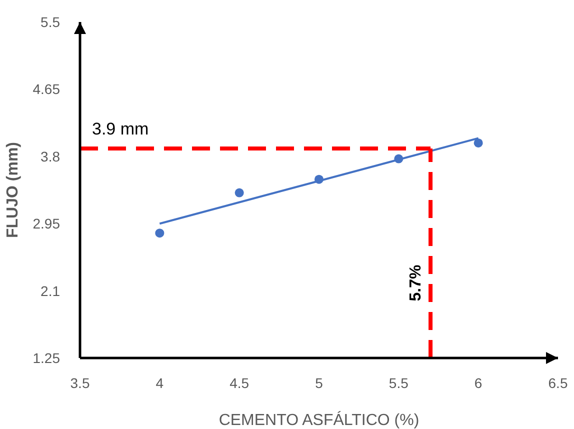 This screenshot has height=429, width=574. I want to click on y-tick-label: 2.1, so click(50, 290).